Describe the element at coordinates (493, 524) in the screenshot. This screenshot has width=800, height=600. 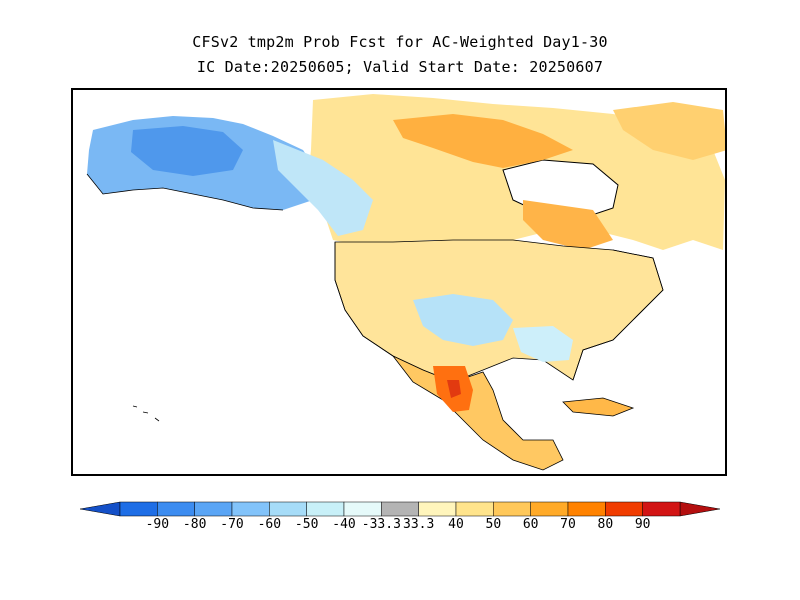
I see `legend-tick-label: 50` at that location.